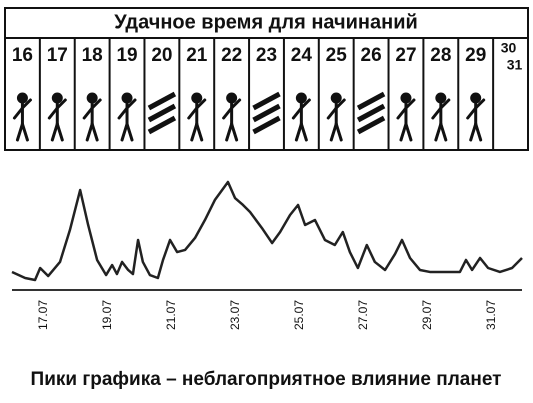 This screenshot has width=533, height=403. Describe the element at coordinates (405, 55) in the screenshot. I see `day-number: 27` at that location.